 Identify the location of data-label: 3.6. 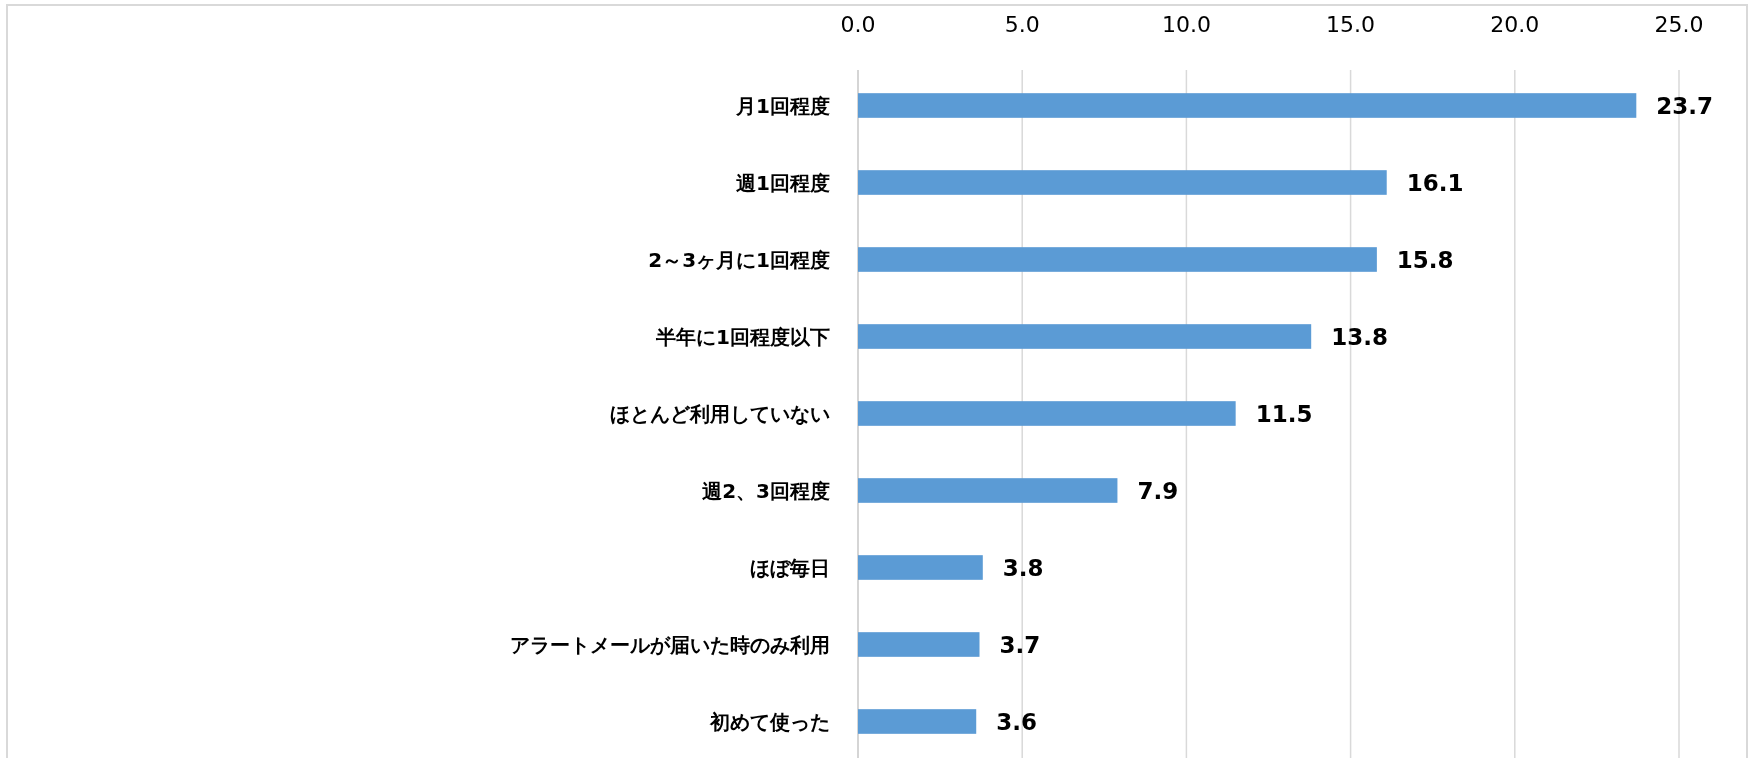
(1016, 721).